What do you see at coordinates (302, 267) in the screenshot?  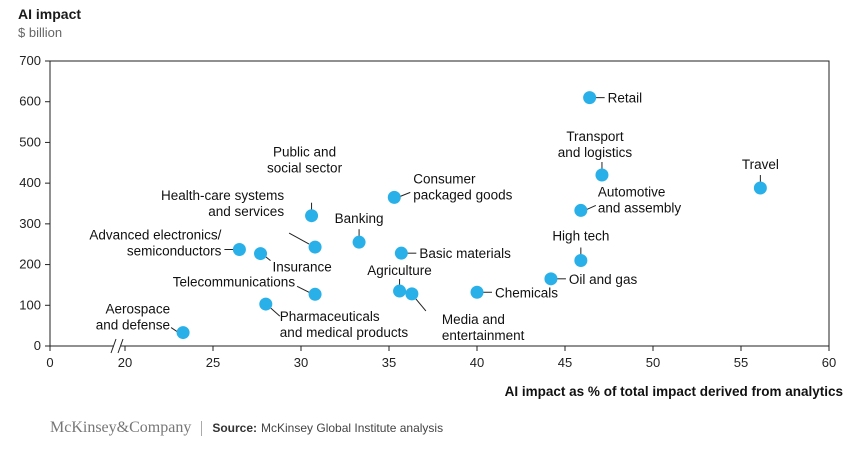 I see `data-point-label: Insurance` at bounding box center [302, 267].